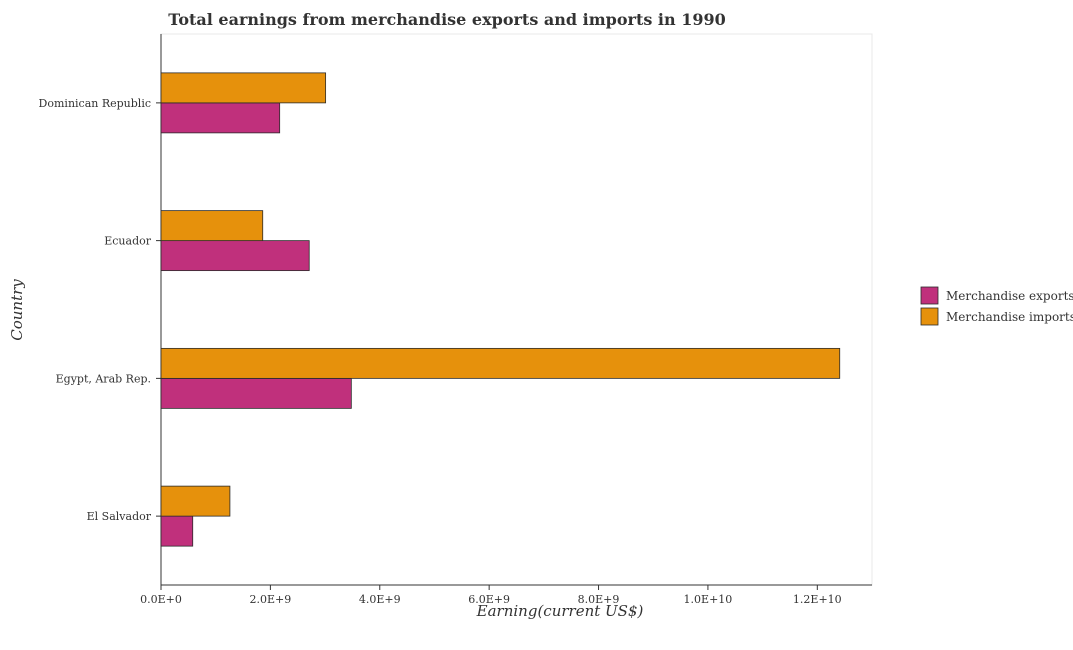 The height and width of the screenshot is (650, 1073). Describe the element at coordinates (17, 310) in the screenshot. I see `y-axis-label: Country` at that location.